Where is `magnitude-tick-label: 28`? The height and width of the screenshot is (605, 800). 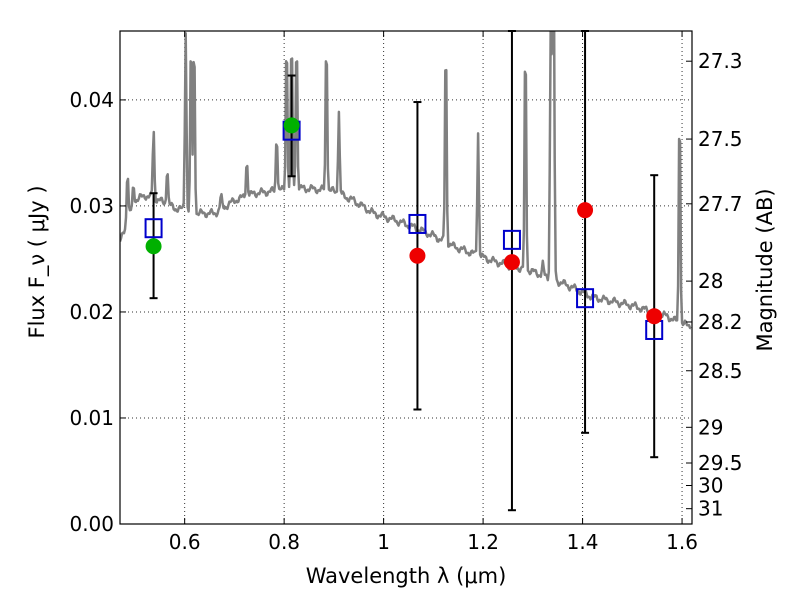 magnitude-tick-label: 28 is located at coordinates (710, 281).